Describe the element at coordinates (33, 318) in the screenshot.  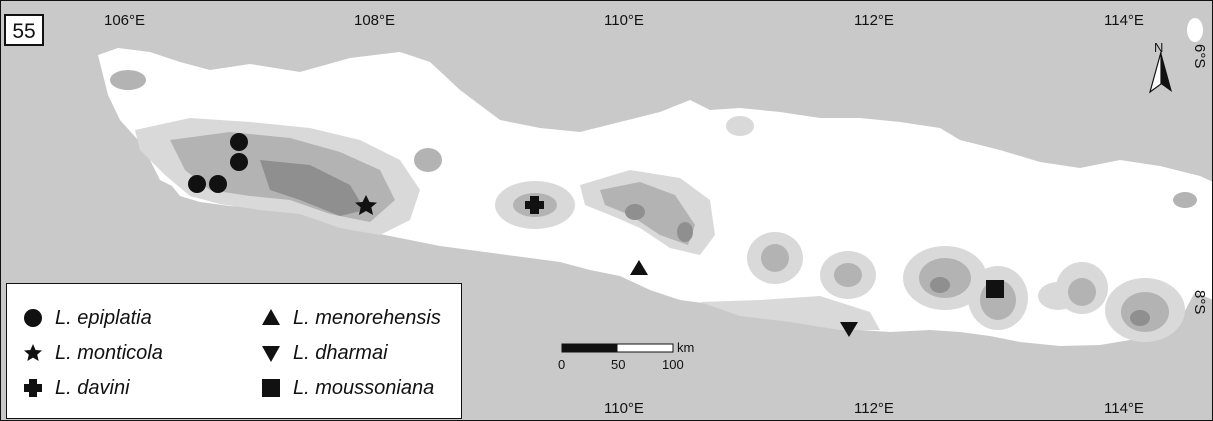
I see `circle-icon` at that location.